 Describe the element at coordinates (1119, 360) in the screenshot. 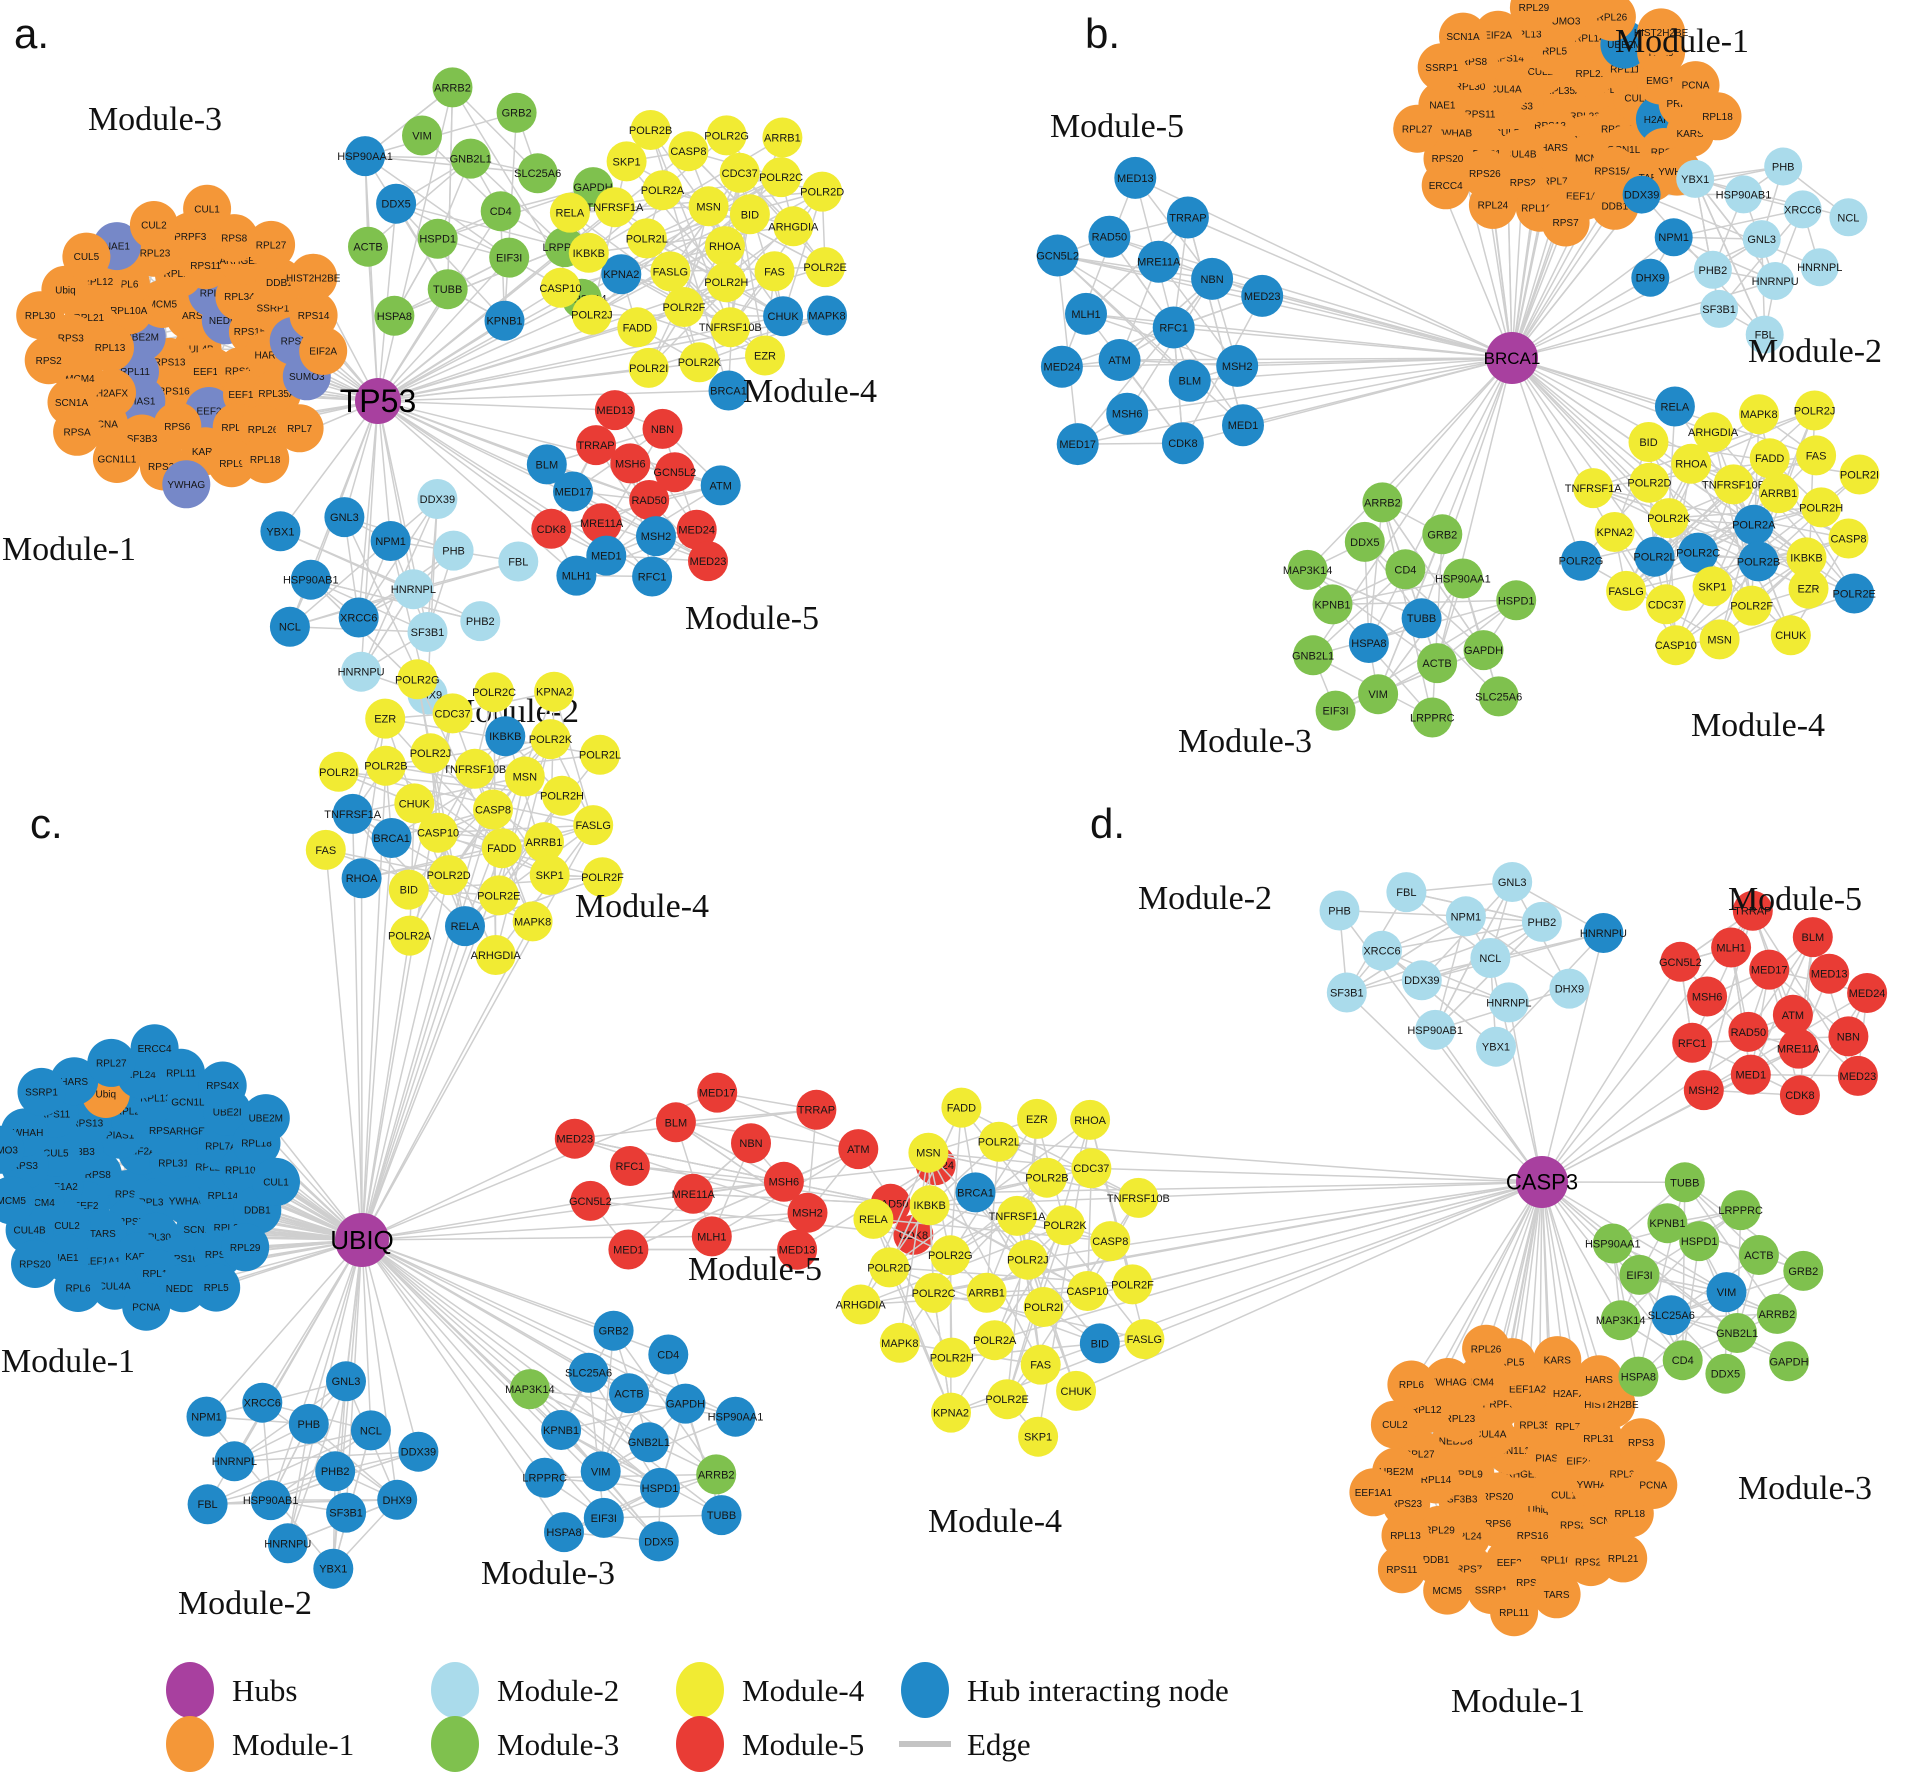

I see `node-b-ATM: ATM` at that location.